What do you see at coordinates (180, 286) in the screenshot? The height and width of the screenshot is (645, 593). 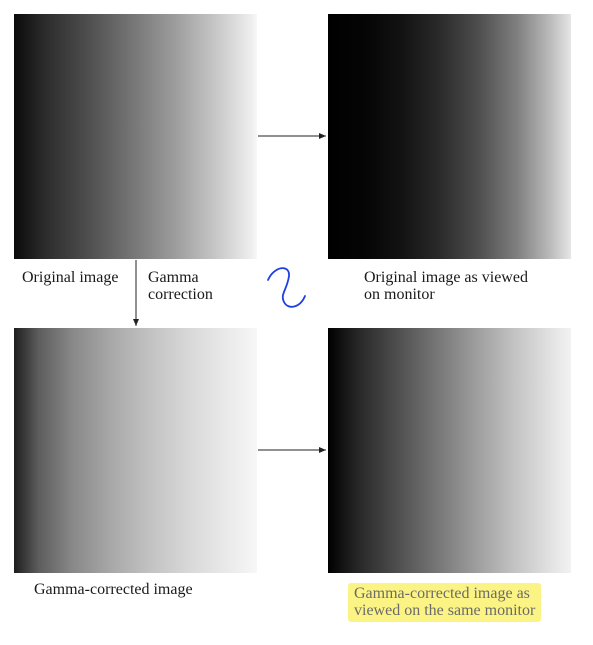 I see `label-gamma-correction: Gamma correction` at bounding box center [180, 286].